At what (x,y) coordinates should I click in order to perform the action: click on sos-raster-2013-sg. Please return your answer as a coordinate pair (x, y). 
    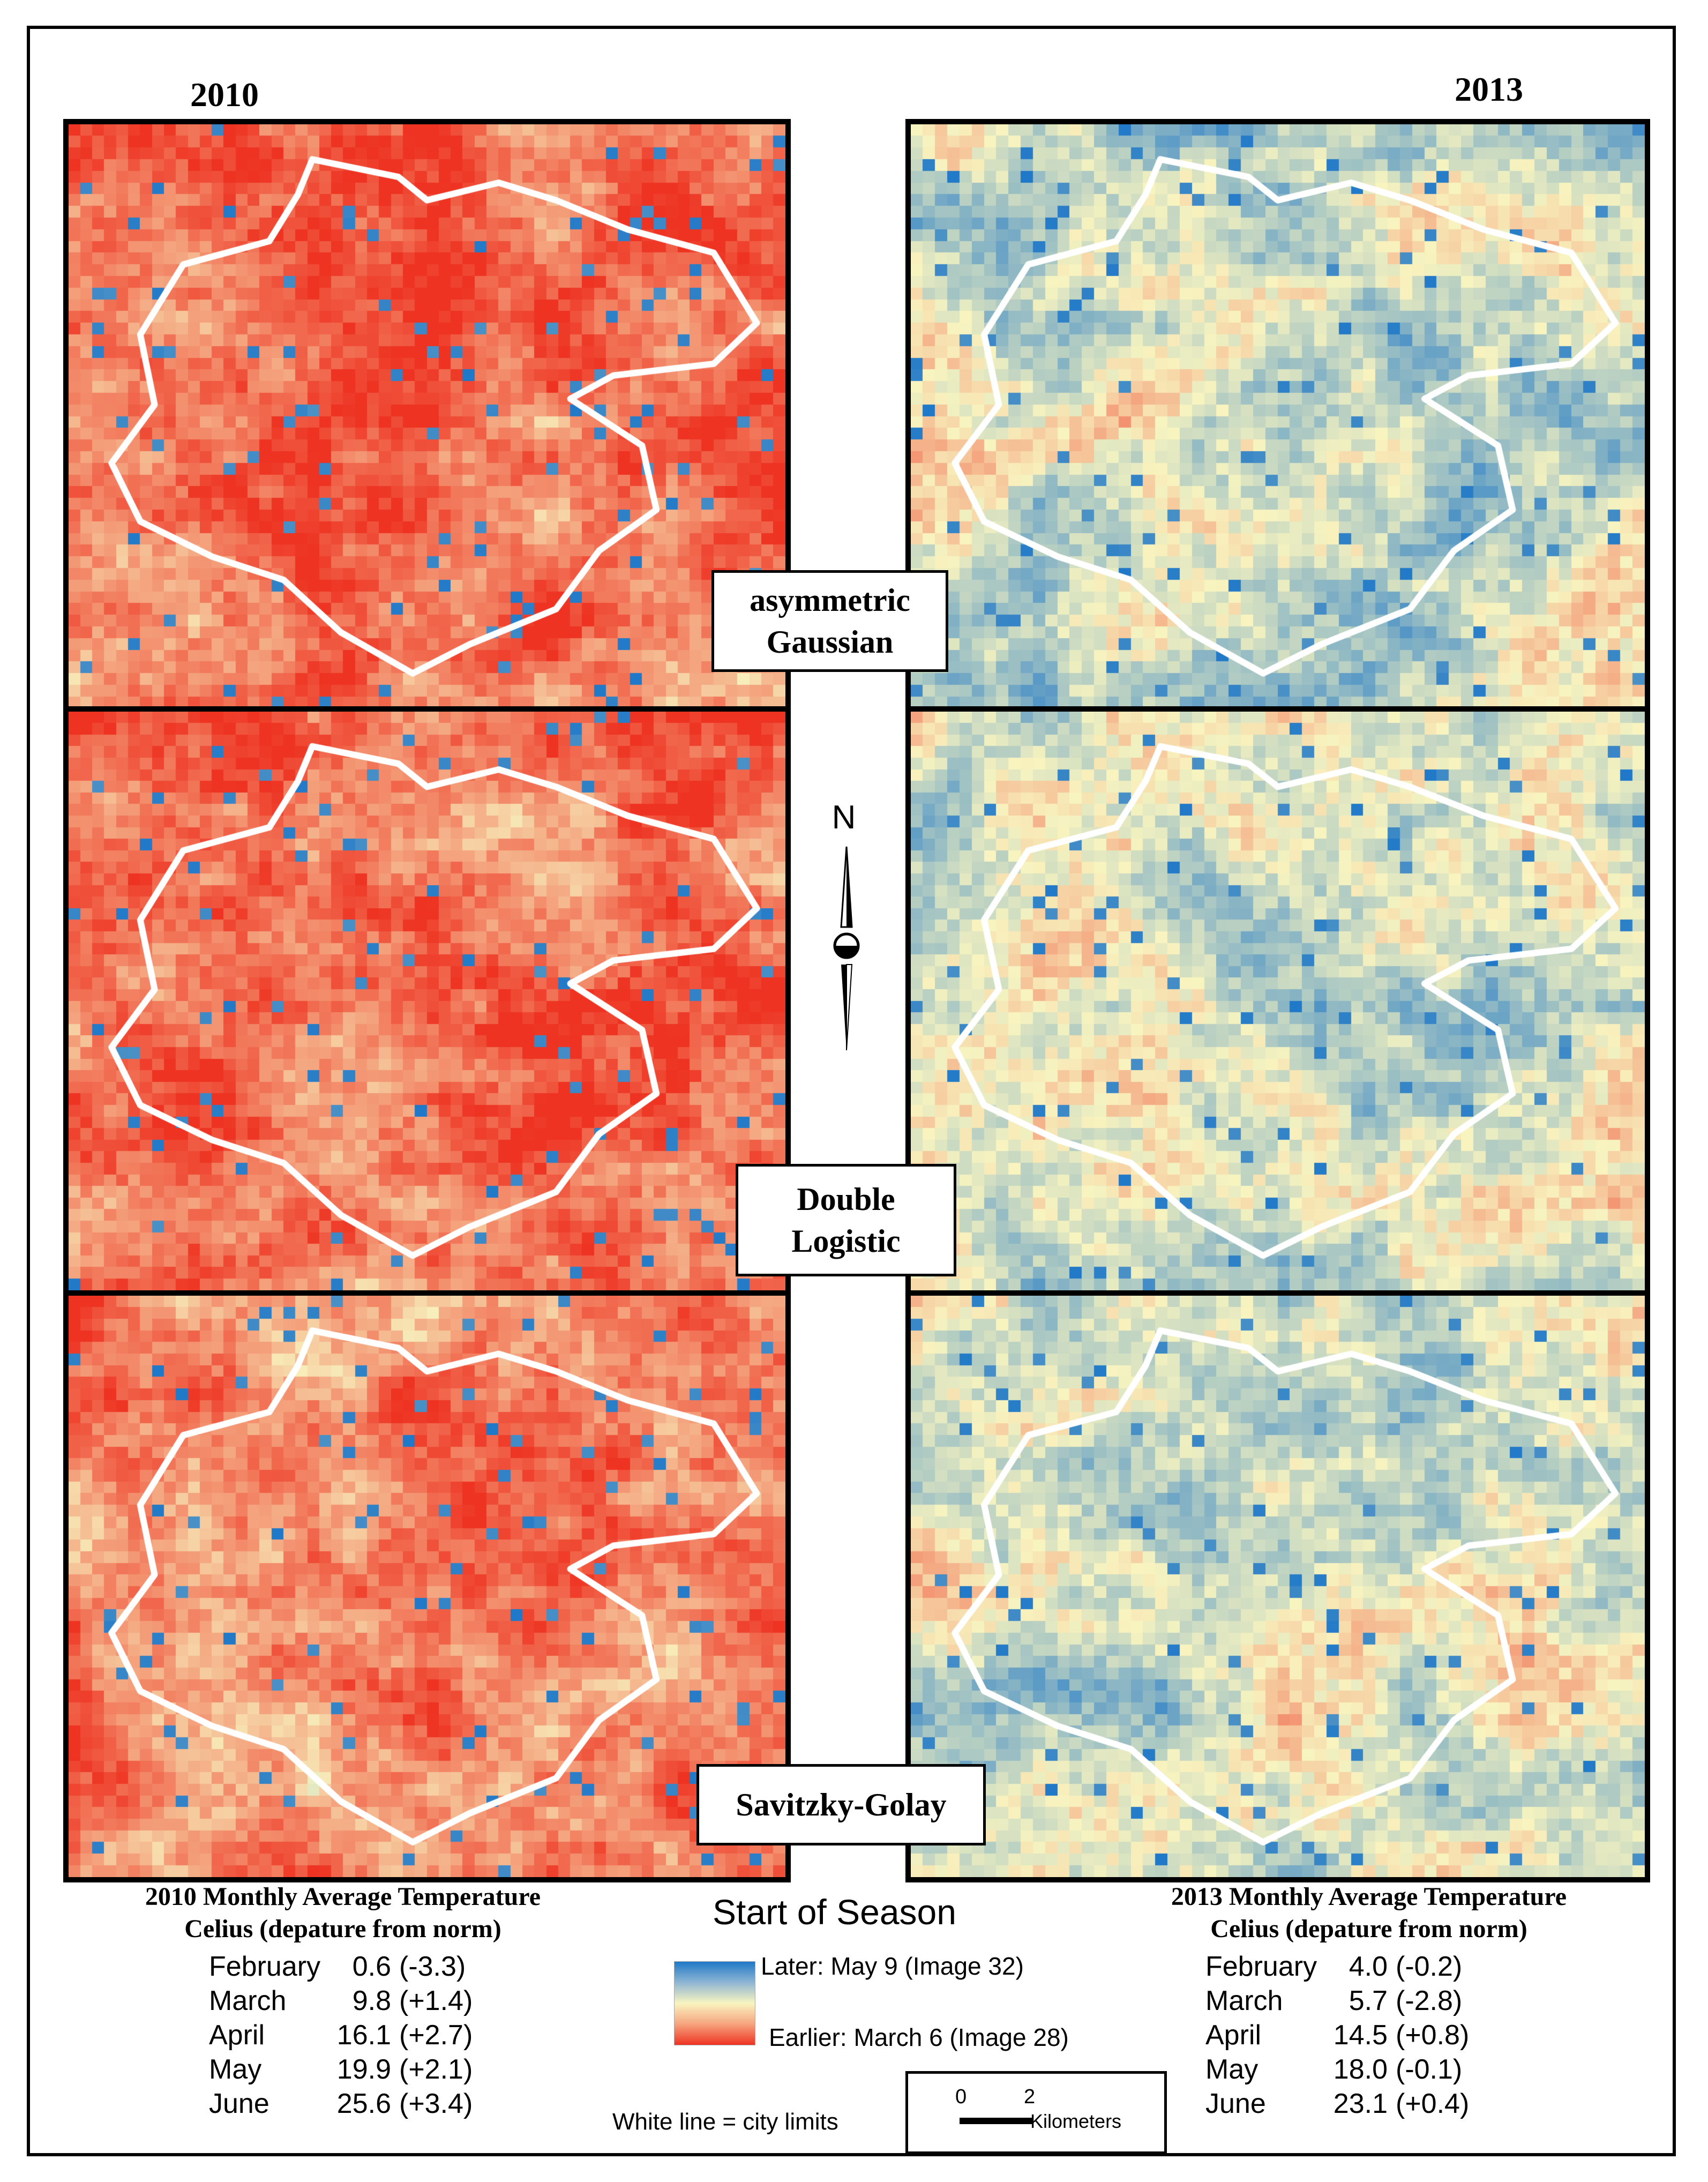
    Looking at the image, I should click on (1278, 1586).